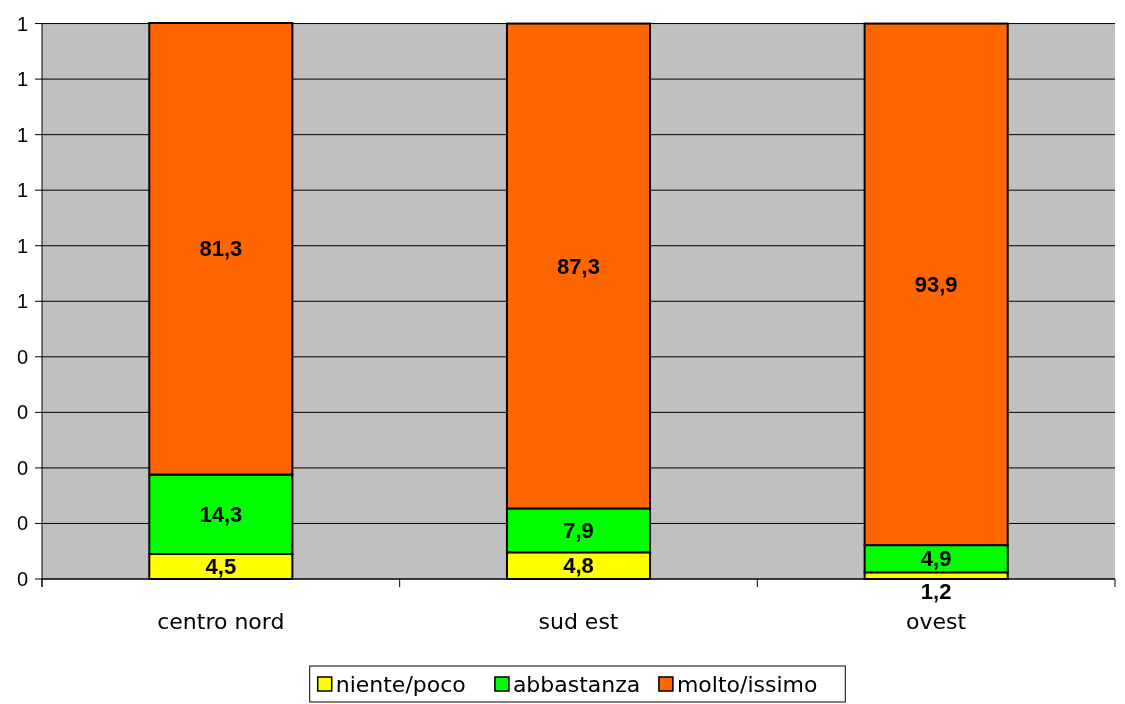 The image size is (1125, 704). What do you see at coordinates (747, 684) in the screenshot?
I see `legend-label: molto/issimo` at bounding box center [747, 684].